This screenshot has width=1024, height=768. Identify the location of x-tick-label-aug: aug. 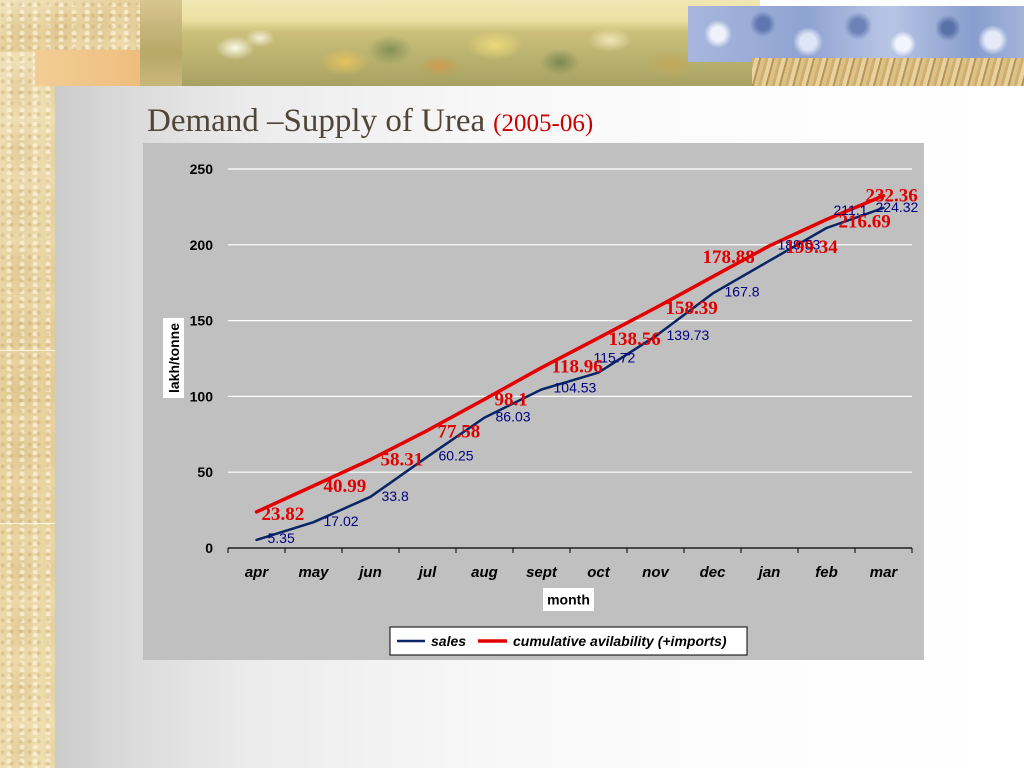
(484, 572).